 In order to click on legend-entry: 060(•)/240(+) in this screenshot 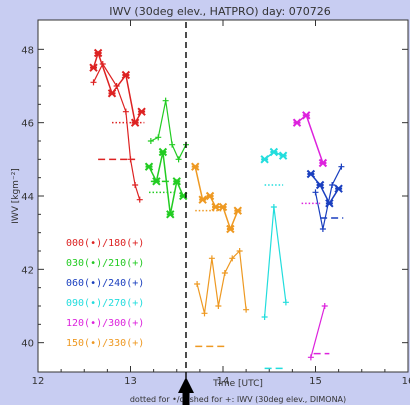, I will do `click(105, 283)`.